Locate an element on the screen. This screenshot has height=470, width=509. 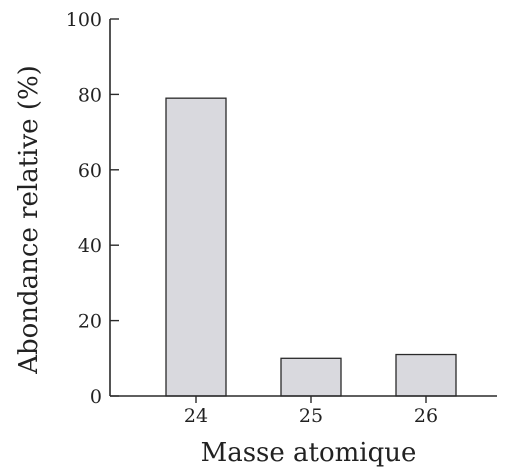
y-axis-title: Abondance relative (%) is located at coordinates (29, 220).